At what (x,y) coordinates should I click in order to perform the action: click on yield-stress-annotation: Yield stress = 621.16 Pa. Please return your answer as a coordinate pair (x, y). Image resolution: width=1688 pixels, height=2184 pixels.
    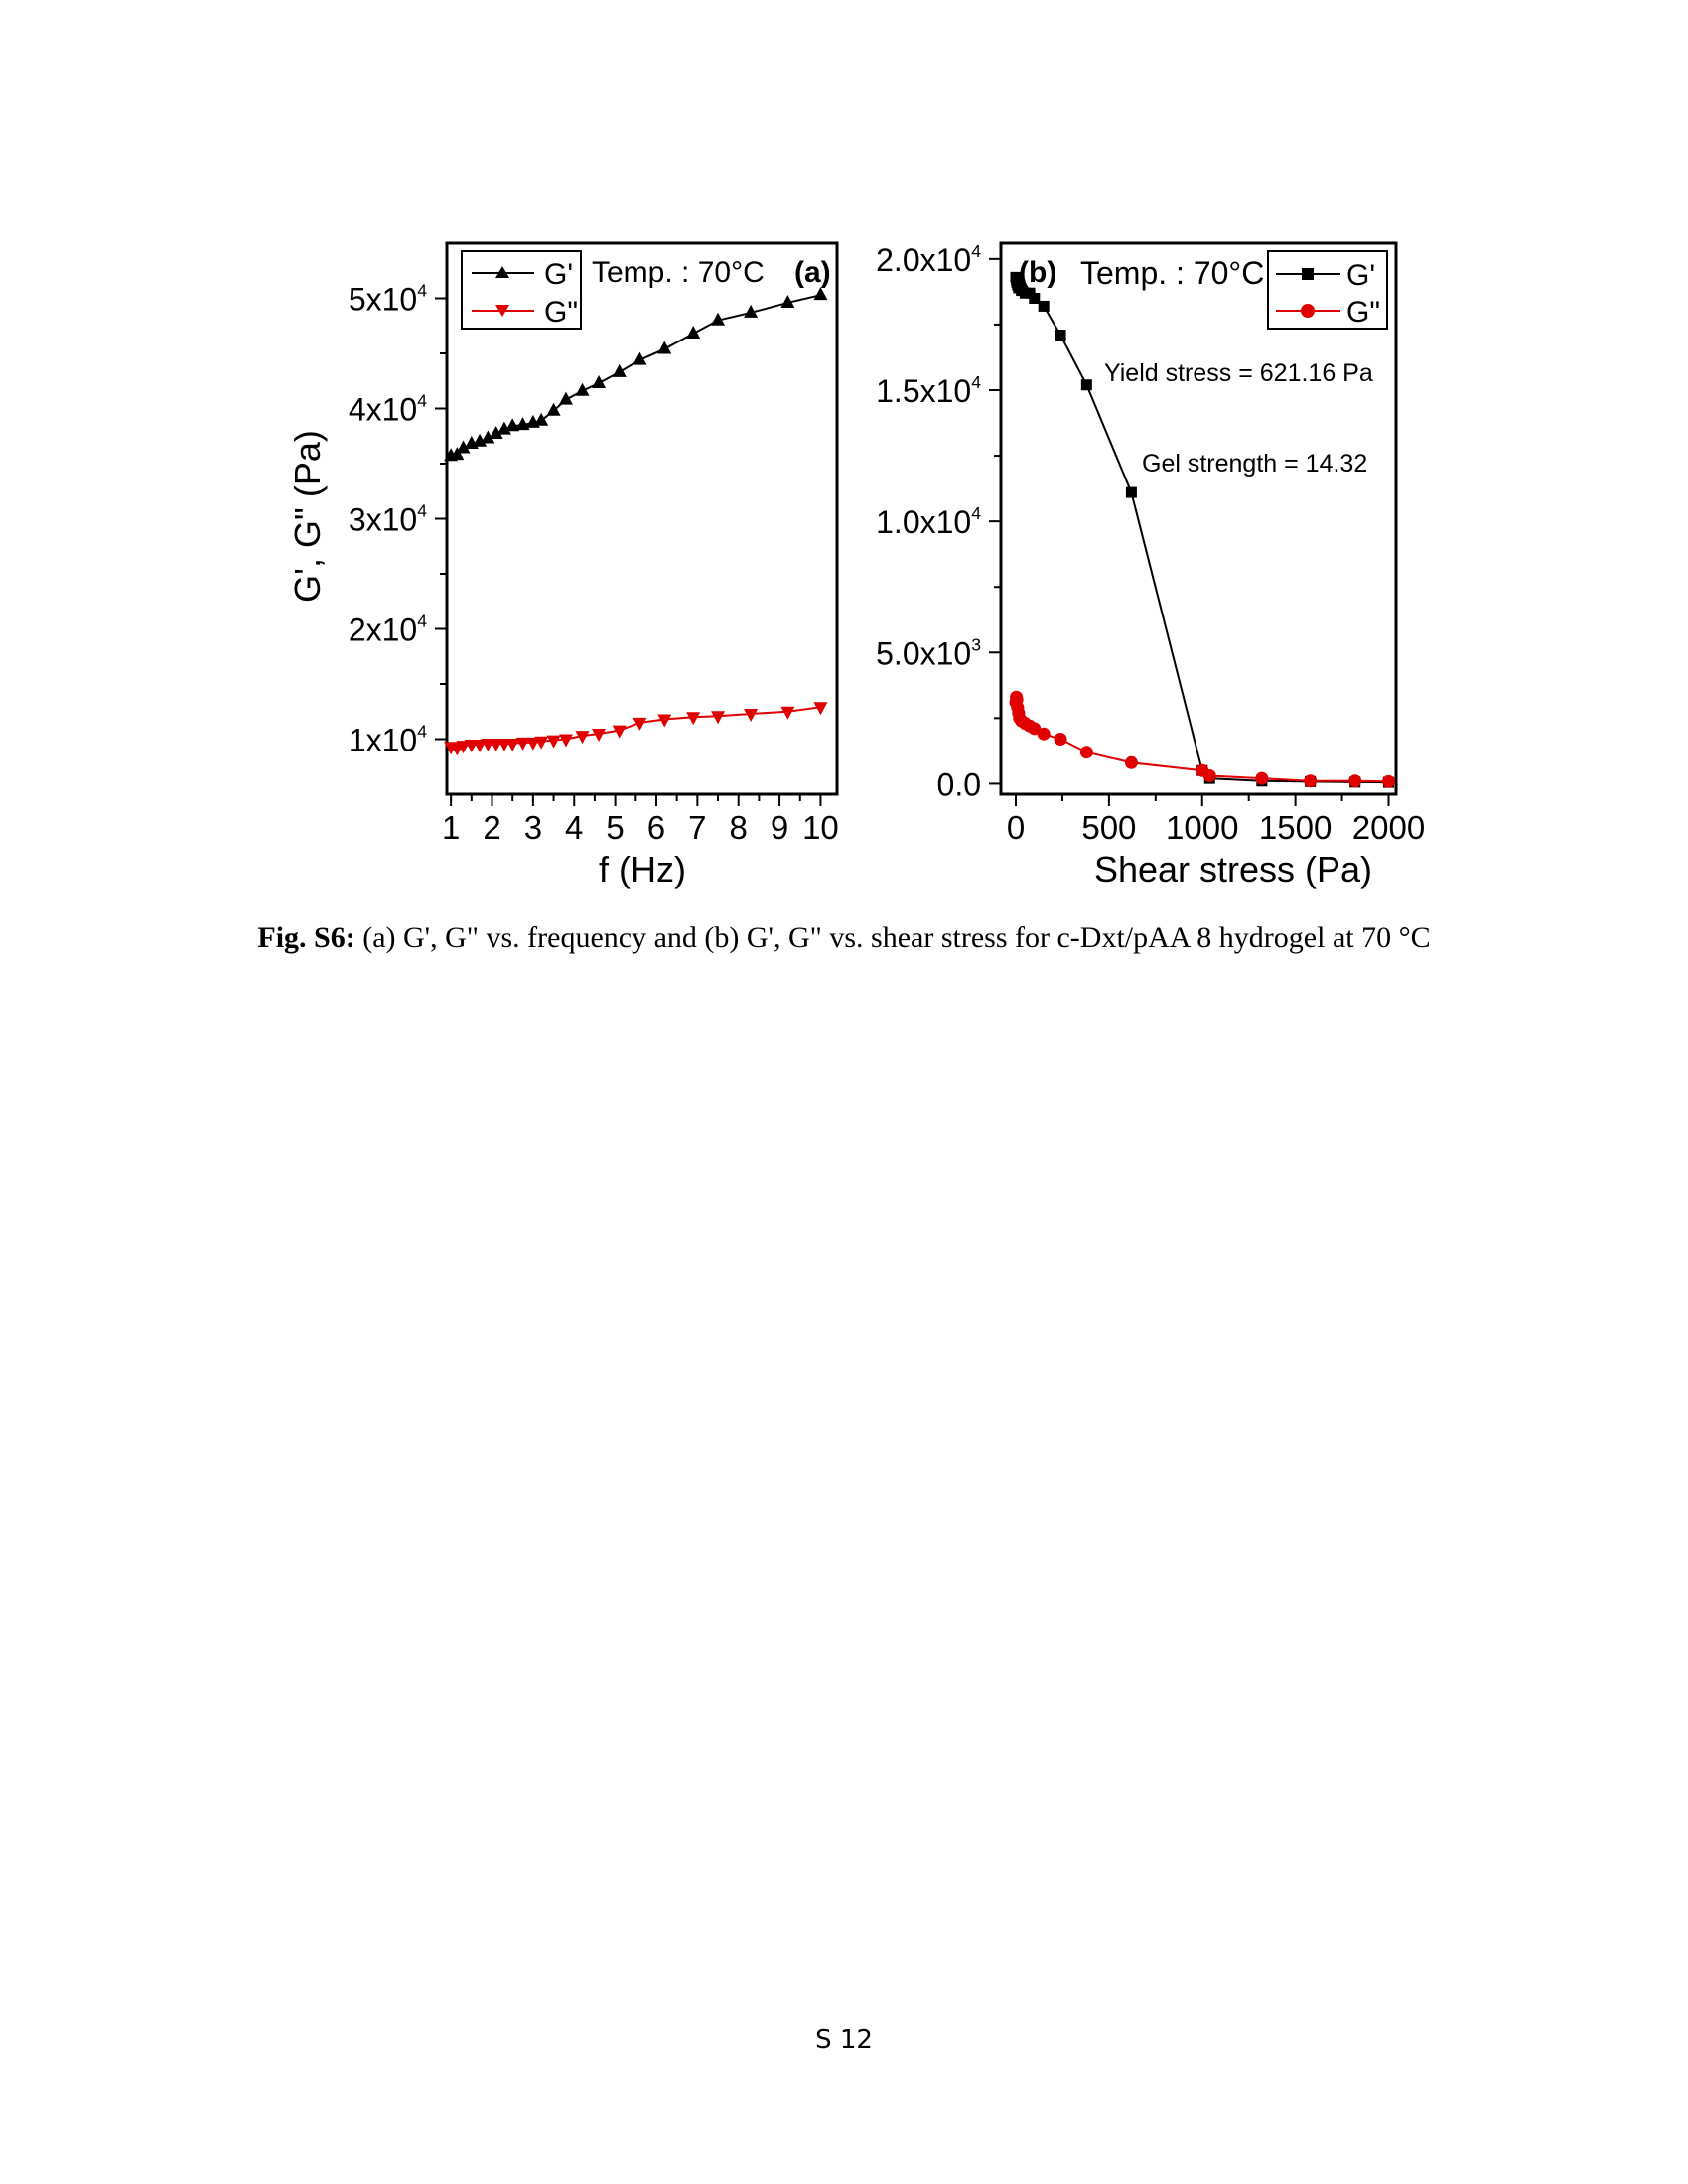
    Looking at the image, I should click on (1238, 373).